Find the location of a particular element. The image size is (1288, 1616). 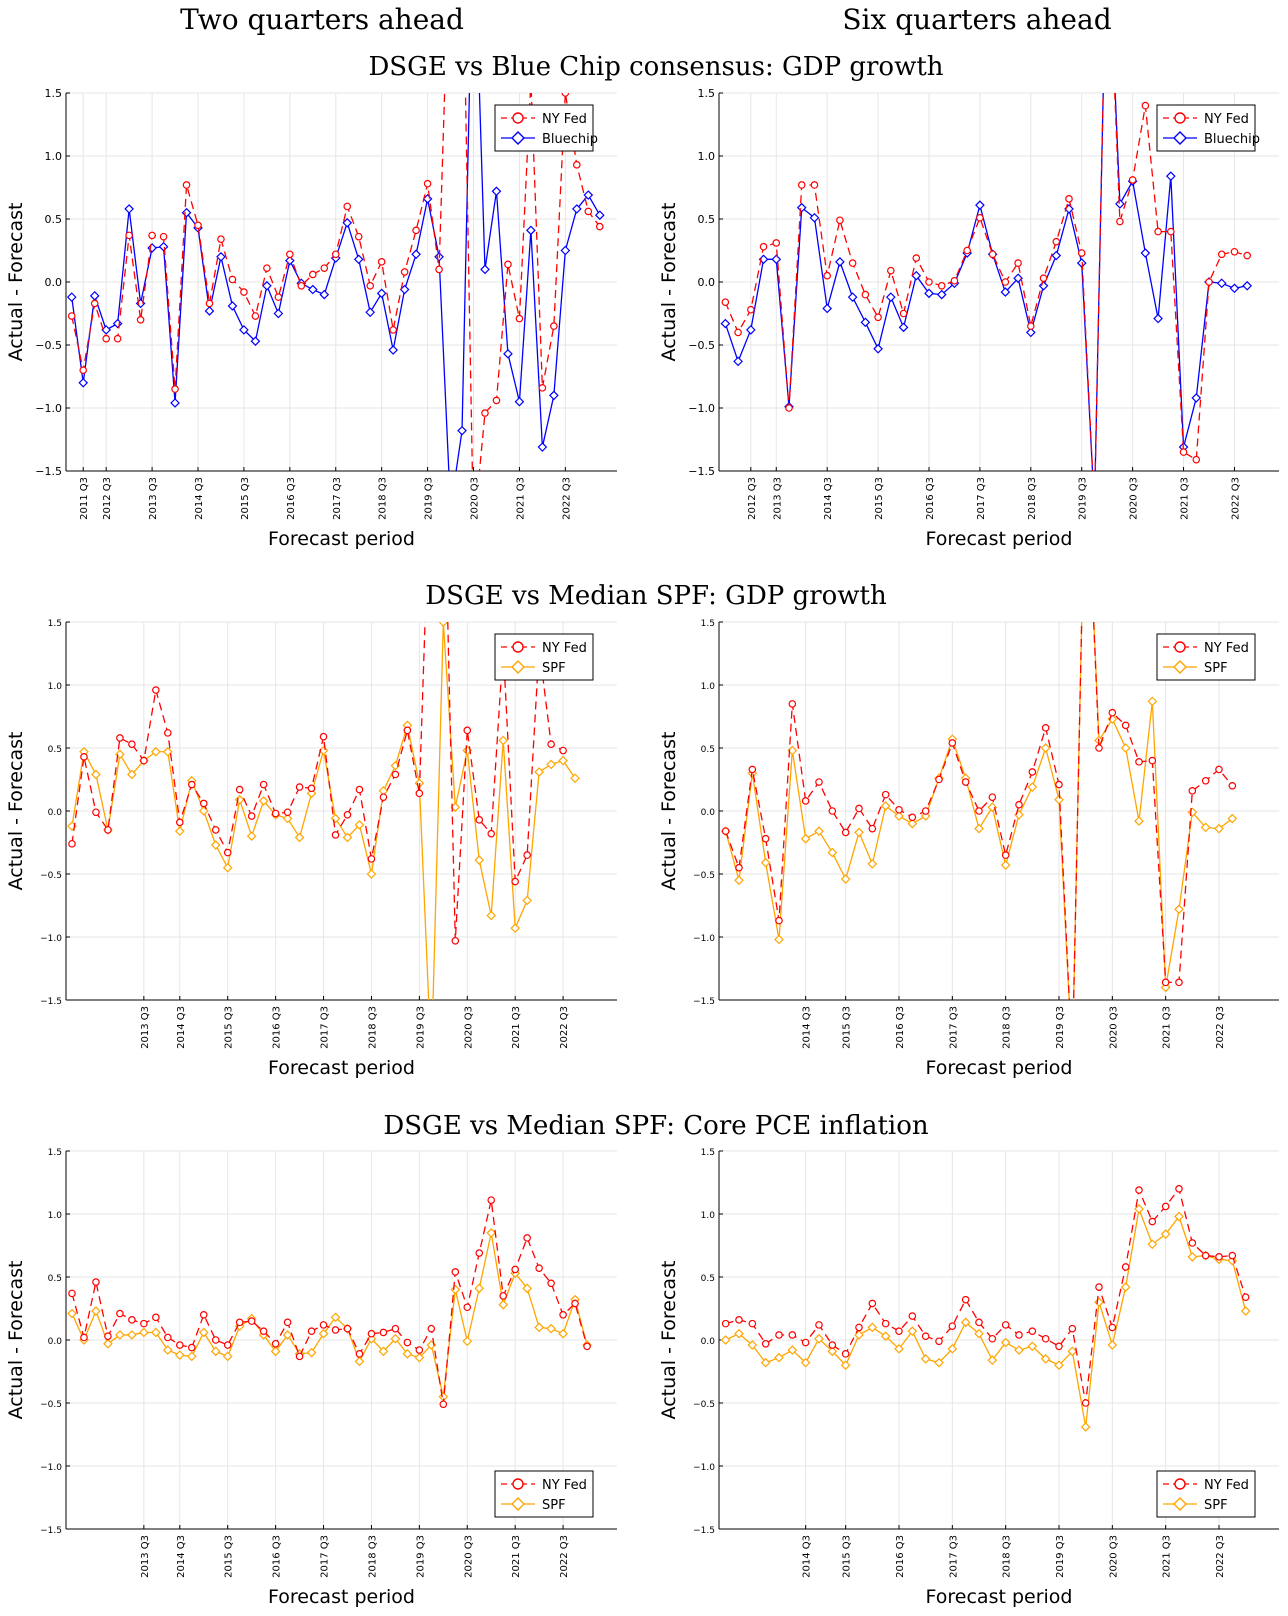

row-title-gdp-bluechip: DSGE vs Blue Chip consensus: GDP growth is located at coordinates (655, 67).